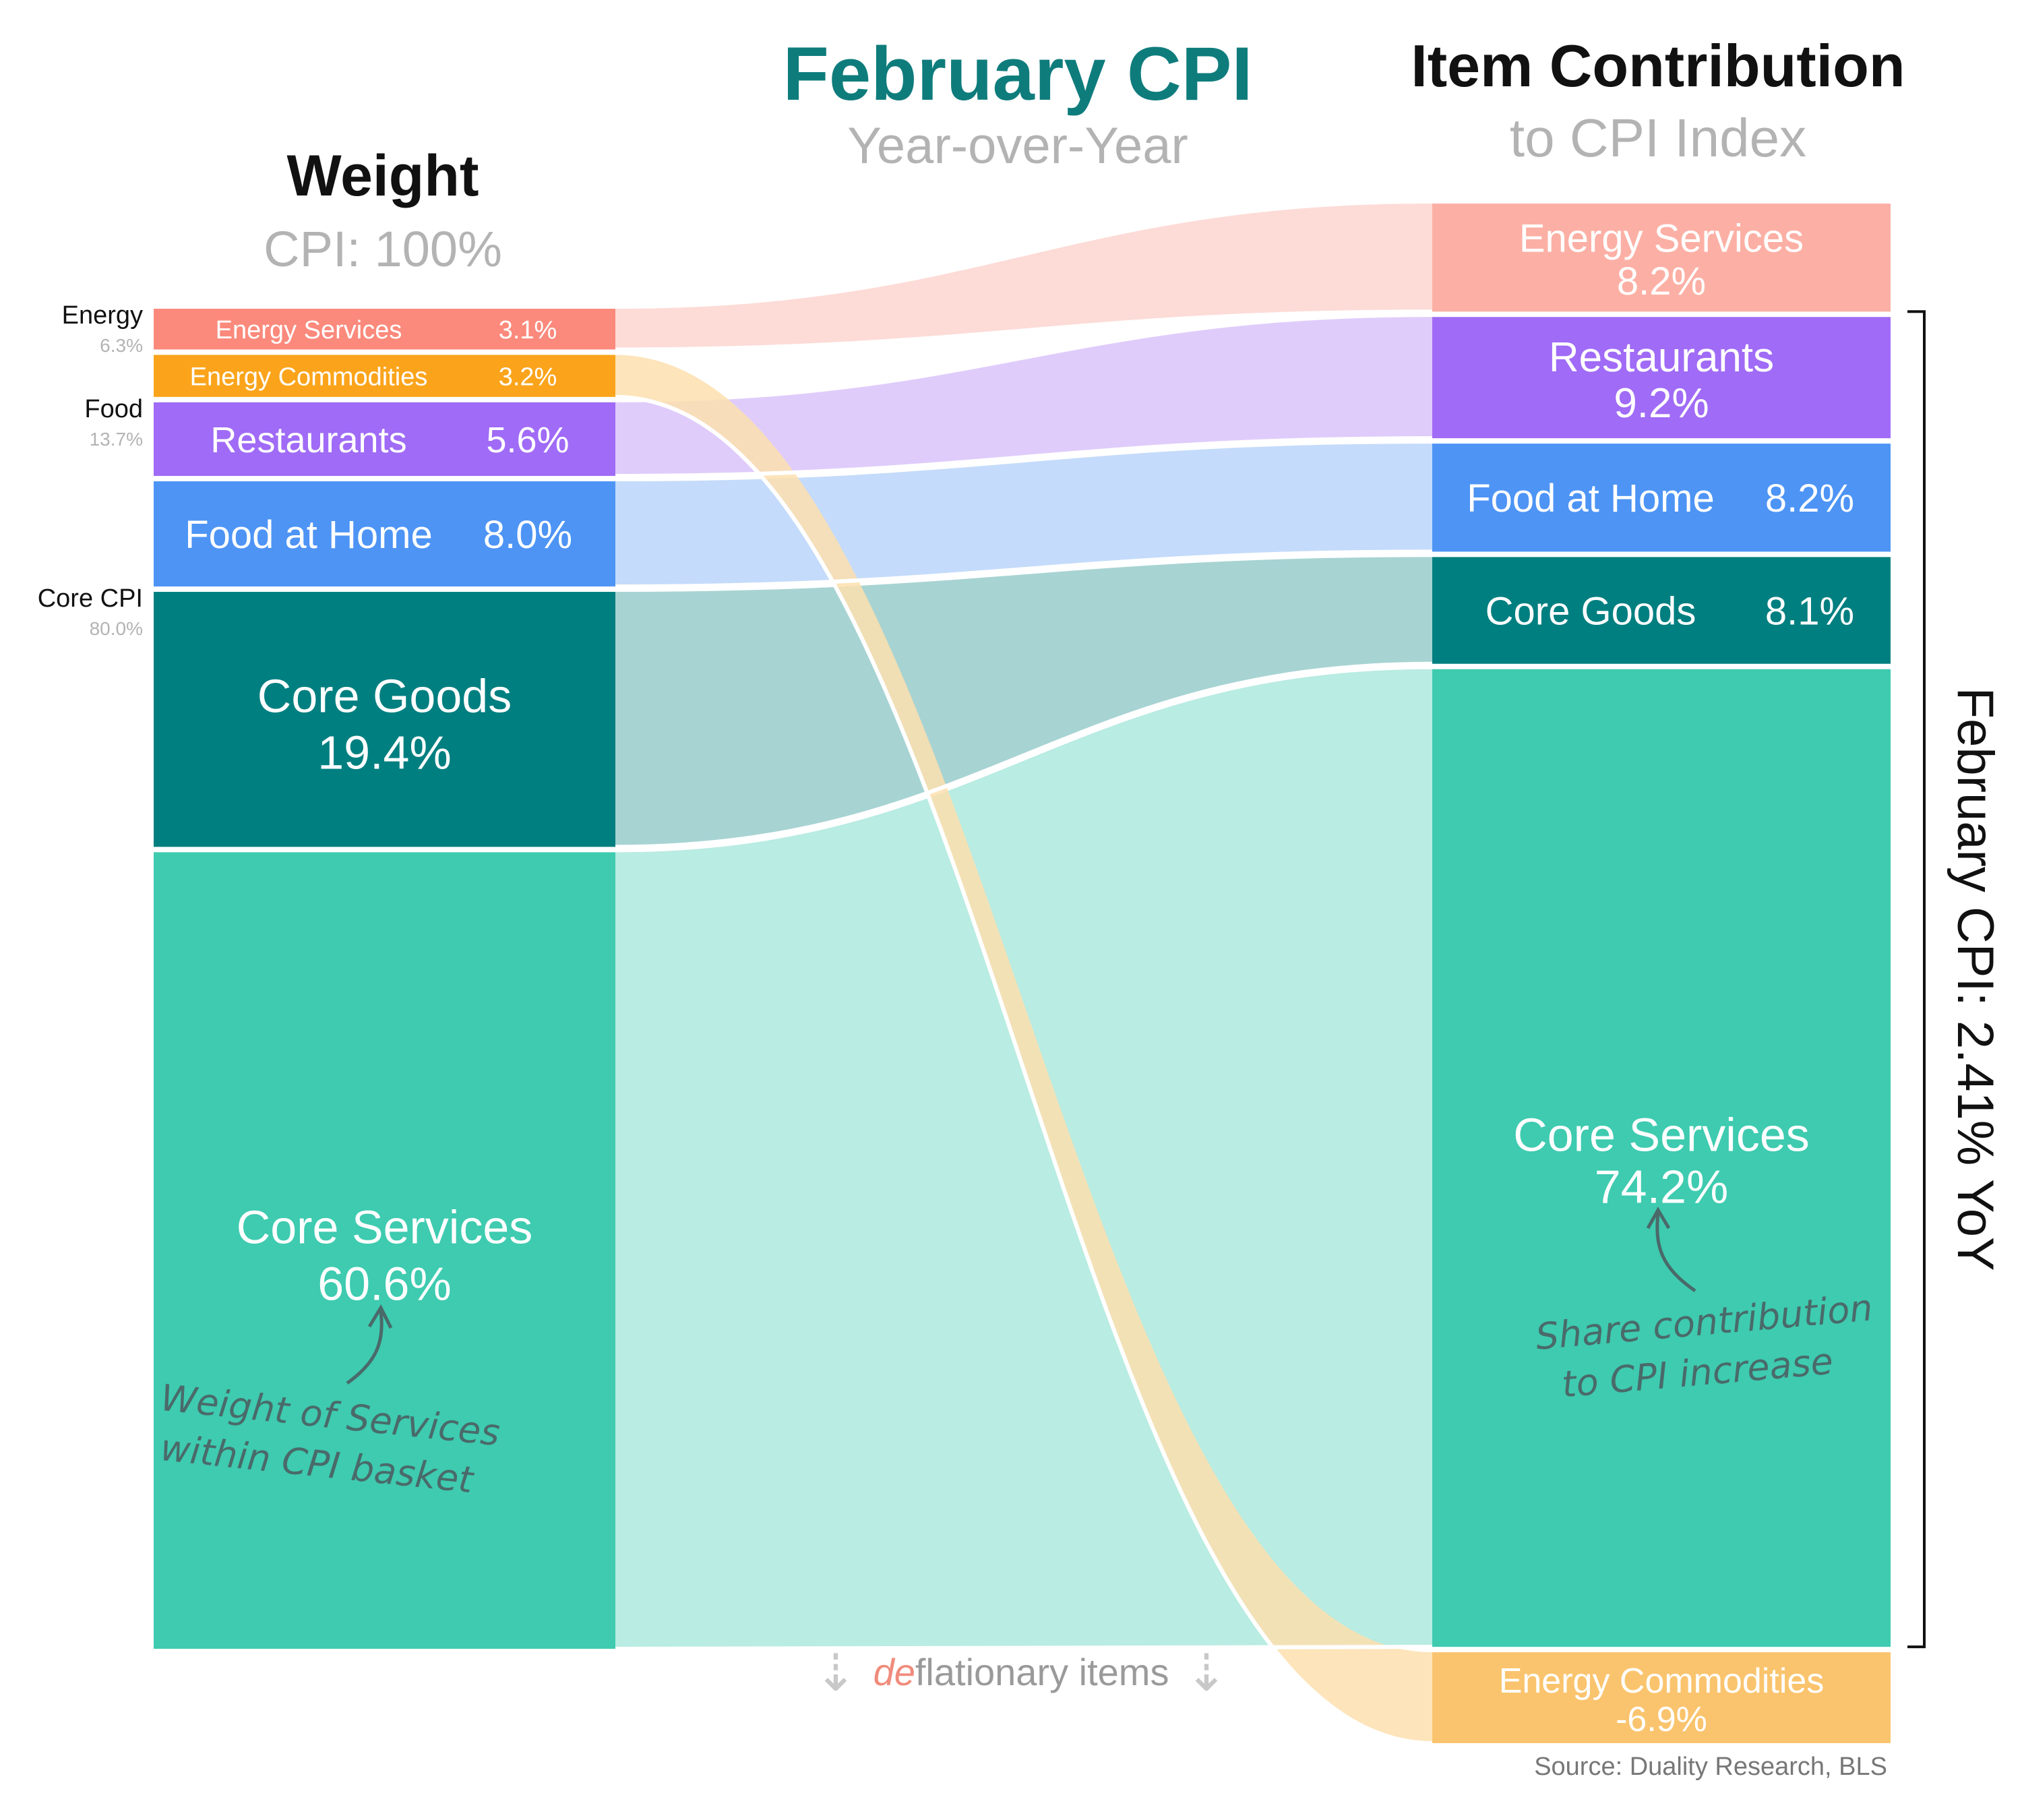 The height and width of the screenshot is (1820, 2022). What do you see at coordinates (1658, 65) in the screenshot?
I see `right-column-title: Item Contribution` at bounding box center [1658, 65].